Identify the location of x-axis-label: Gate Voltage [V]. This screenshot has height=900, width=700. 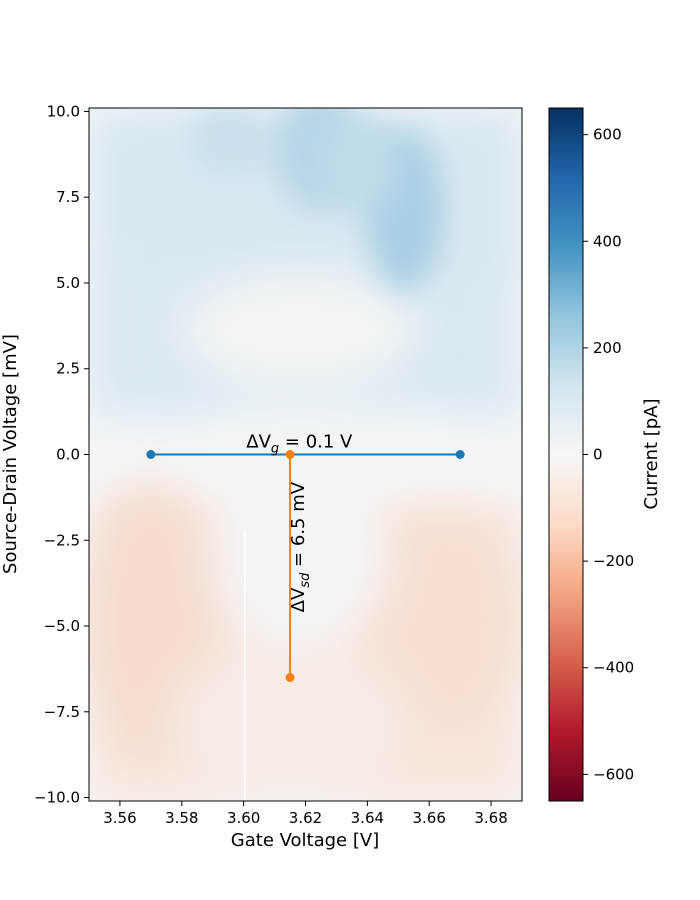
(305, 840).